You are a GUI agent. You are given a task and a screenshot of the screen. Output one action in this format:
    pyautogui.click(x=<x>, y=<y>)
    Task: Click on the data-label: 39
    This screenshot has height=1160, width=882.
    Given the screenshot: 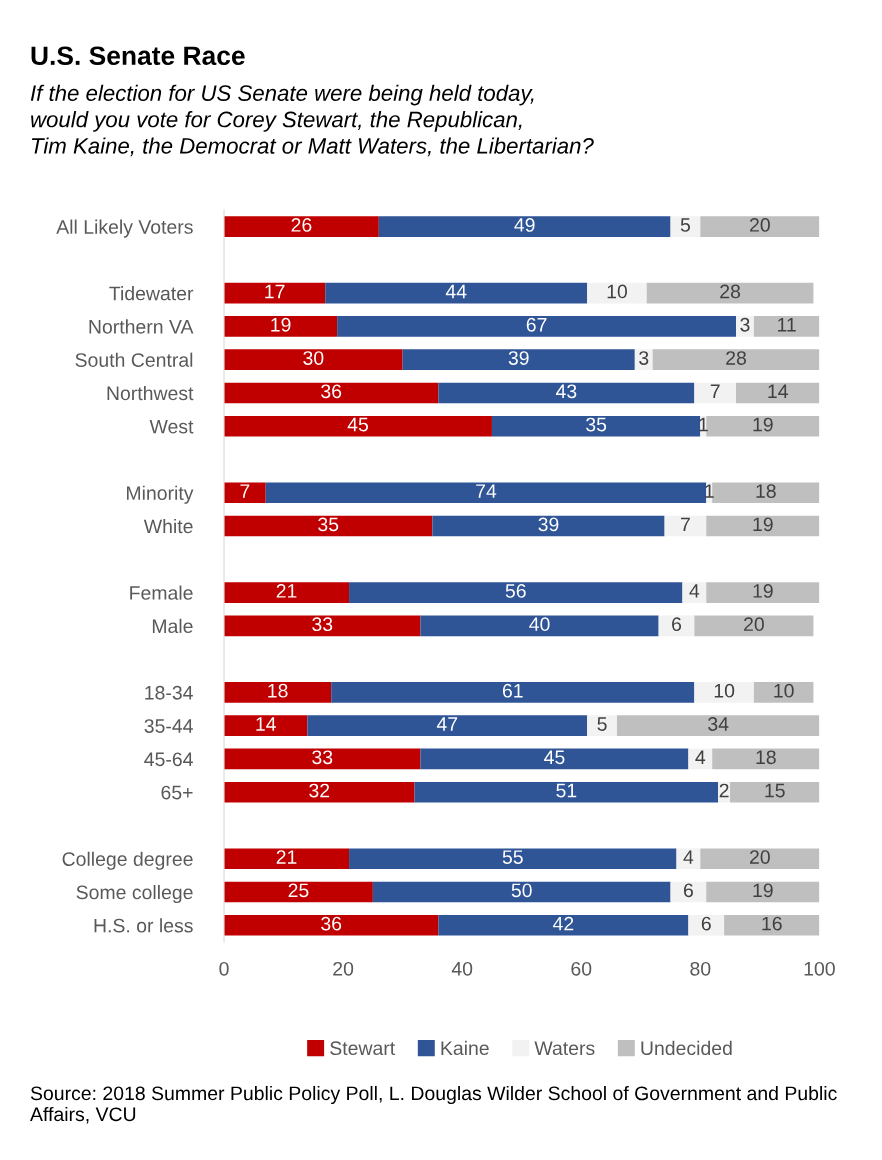 What is the action you would take?
    pyautogui.click(x=548, y=524)
    